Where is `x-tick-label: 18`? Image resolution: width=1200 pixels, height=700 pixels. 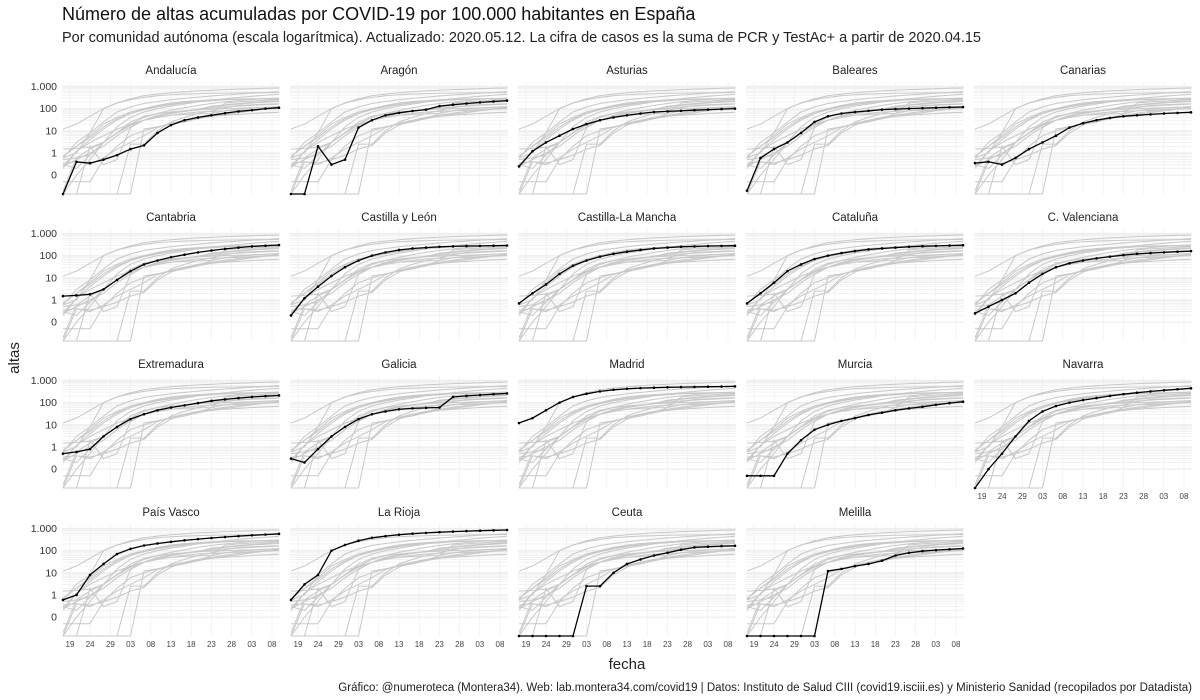 x-tick-label: 18 is located at coordinates (875, 644).